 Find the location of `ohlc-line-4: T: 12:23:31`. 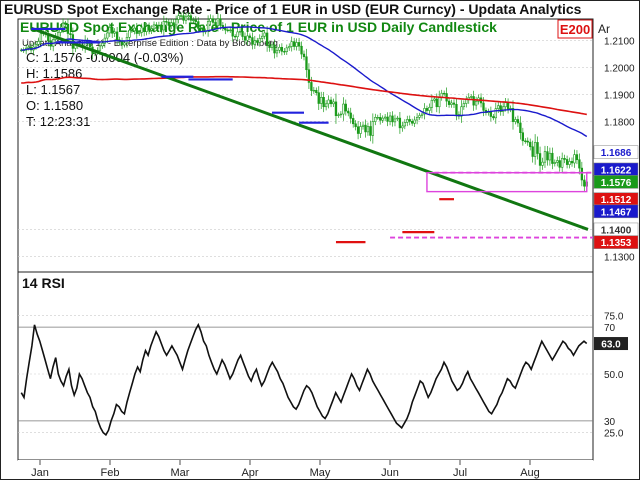

ohlc-line-4: T: 12:23:31 is located at coordinates (58, 121).